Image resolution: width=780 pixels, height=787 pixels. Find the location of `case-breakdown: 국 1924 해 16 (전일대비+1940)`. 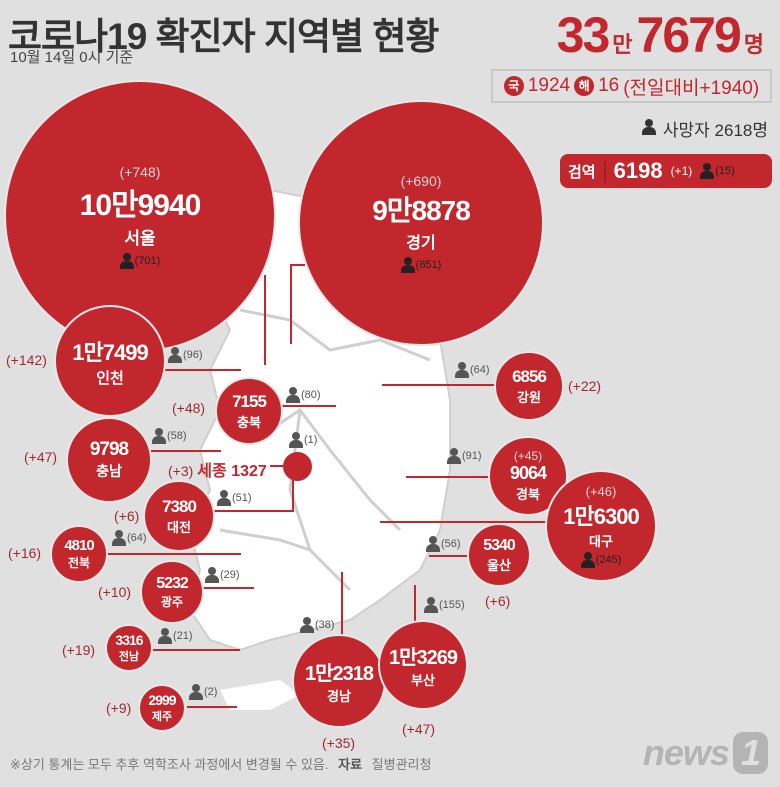

case-breakdown: 국 1924 해 16 (전일대비+1940) is located at coordinates (631, 86).